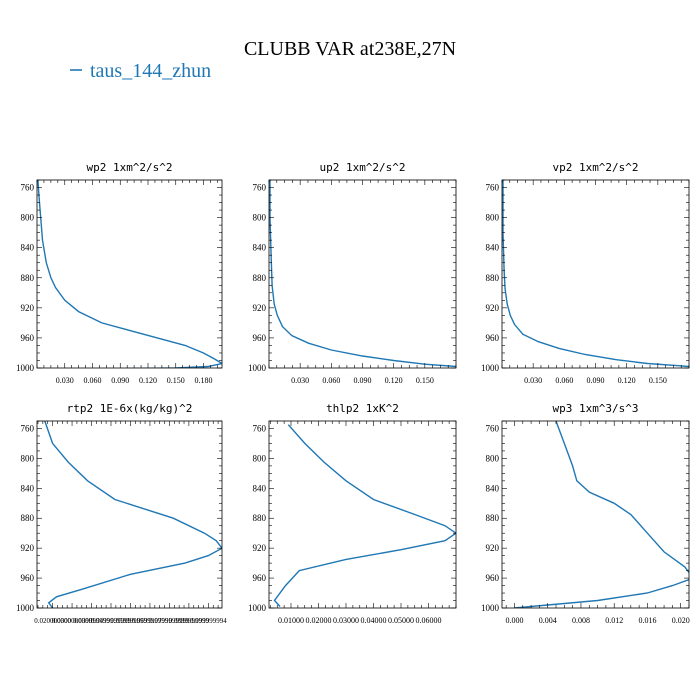 The height and width of the screenshot is (700, 700). I want to click on x-tick-label: 0.0599999999, so click(130, 621).